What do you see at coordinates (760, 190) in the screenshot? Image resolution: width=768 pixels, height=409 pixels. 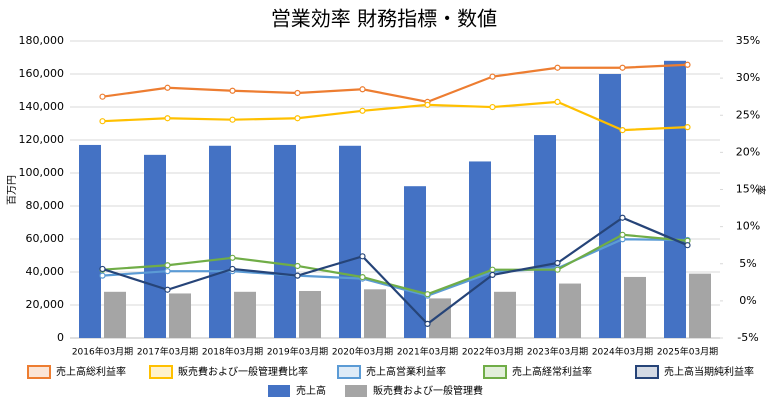 I see `y2-axis-label: 率` at bounding box center [760, 190].